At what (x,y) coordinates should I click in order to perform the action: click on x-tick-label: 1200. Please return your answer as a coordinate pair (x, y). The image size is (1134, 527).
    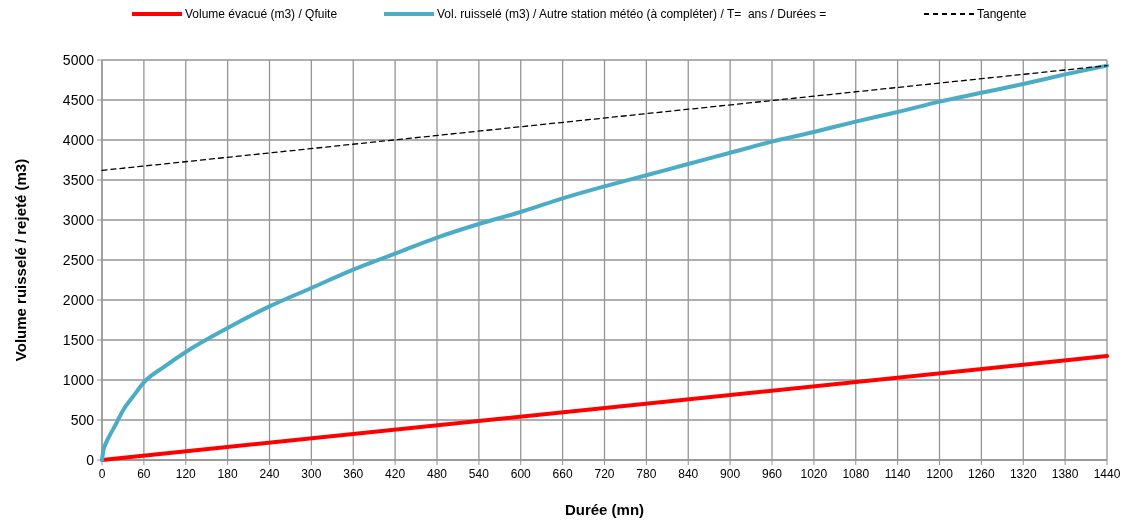
    Looking at the image, I should click on (940, 474).